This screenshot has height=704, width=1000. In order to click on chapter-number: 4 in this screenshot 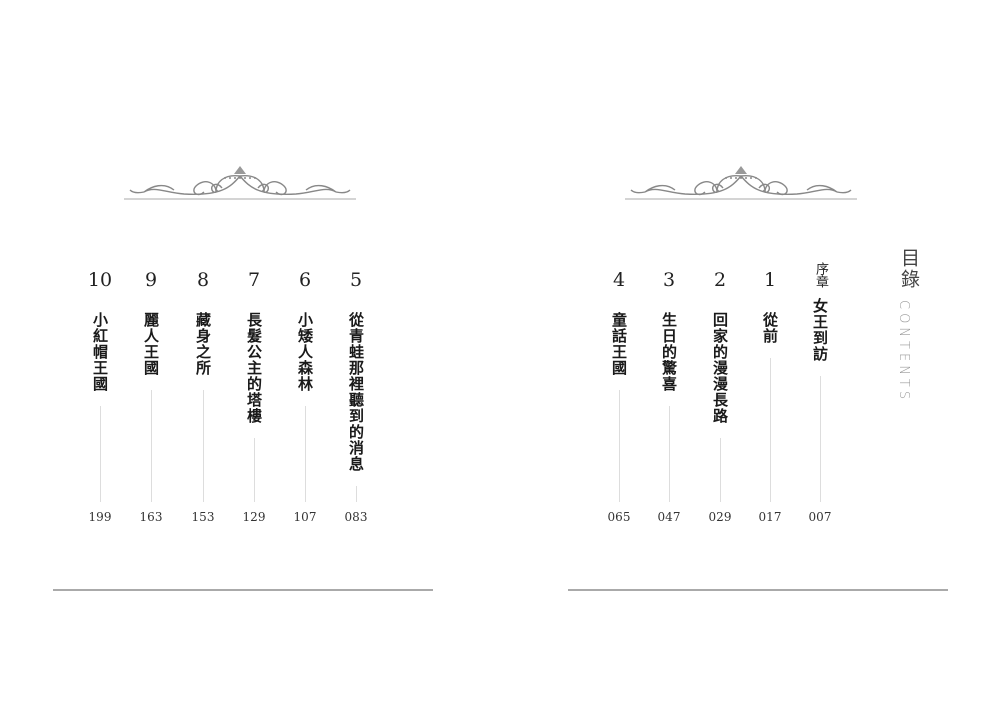, I will do `click(619, 280)`.